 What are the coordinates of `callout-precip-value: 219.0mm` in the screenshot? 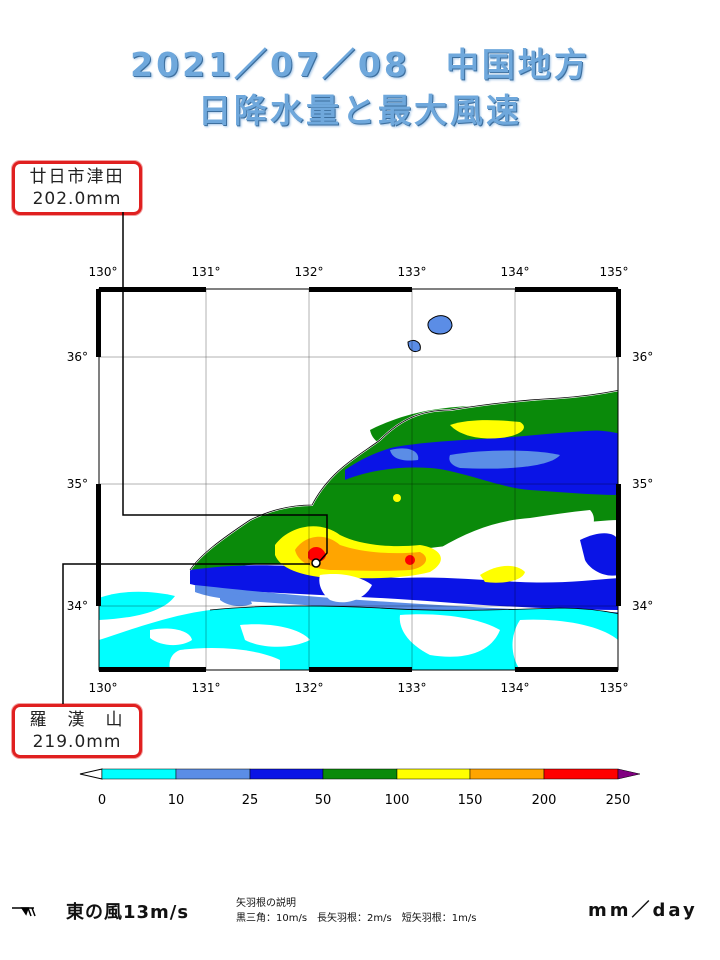 It's located at (77, 742).